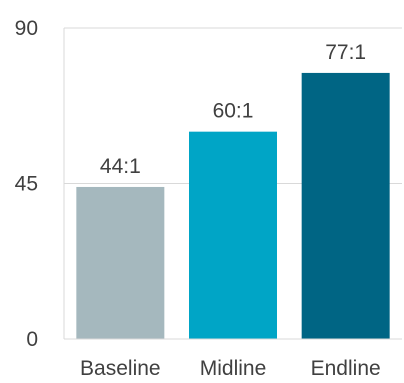 This screenshot has width=404, height=383. What do you see at coordinates (26, 28) in the screenshot?
I see `y-tick-label-90: 90` at bounding box center [26, 28].